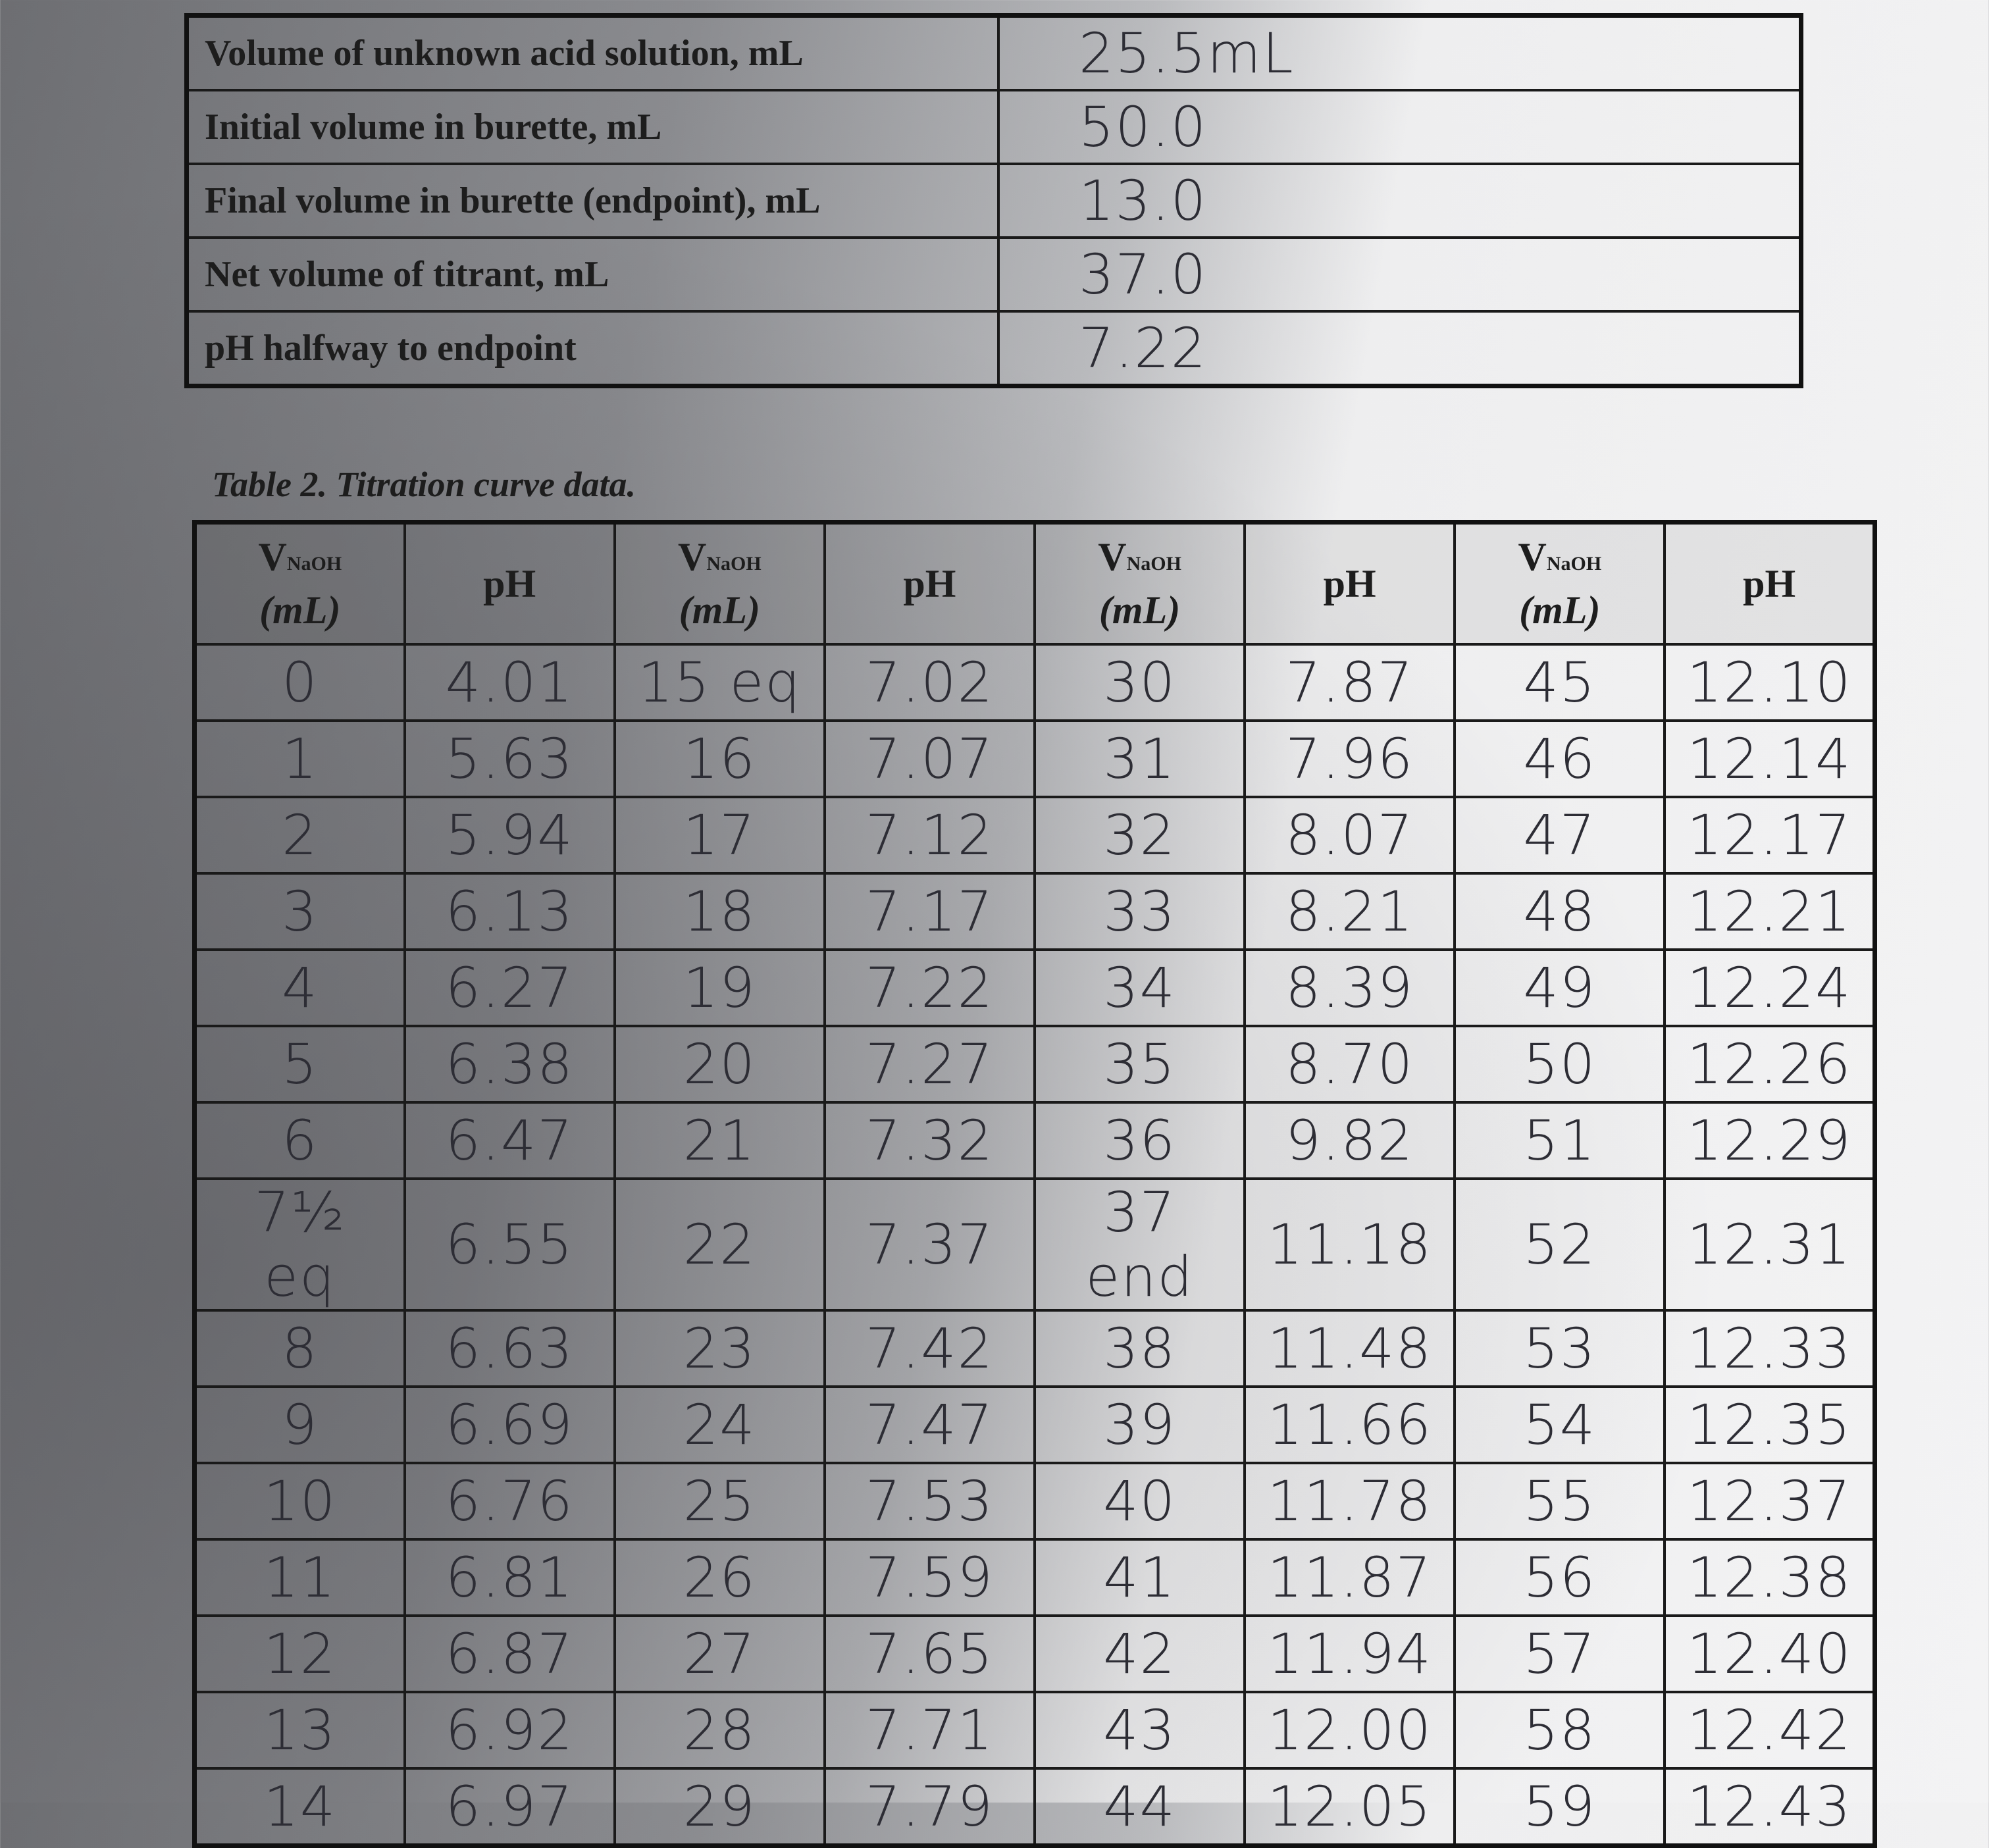 Image resolution: width=1989 pixels, height=1848 pixels. What do you see at coordinates (930, 987) in the screenshot?
I see `ph-cell: 7.22` at bounding box center [930, 987].